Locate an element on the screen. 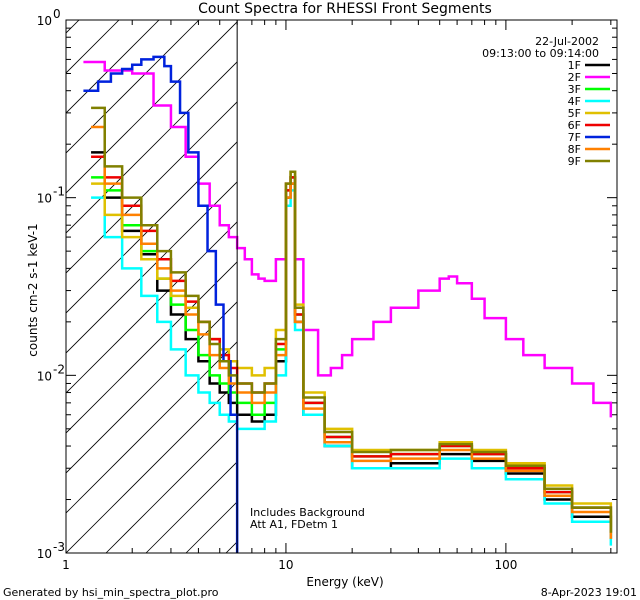 This screenshot has height=600, width=640. y-tick-exponent: -2 is located at coordinates (59, 369).